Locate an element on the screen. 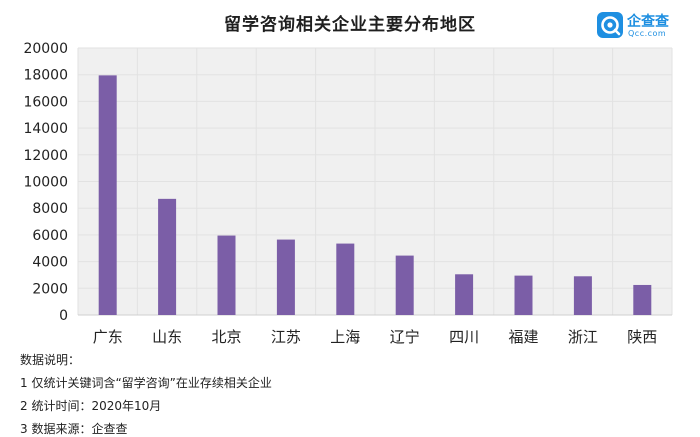  x-tick-label: 陕西 is located at coordinates (642, 337).